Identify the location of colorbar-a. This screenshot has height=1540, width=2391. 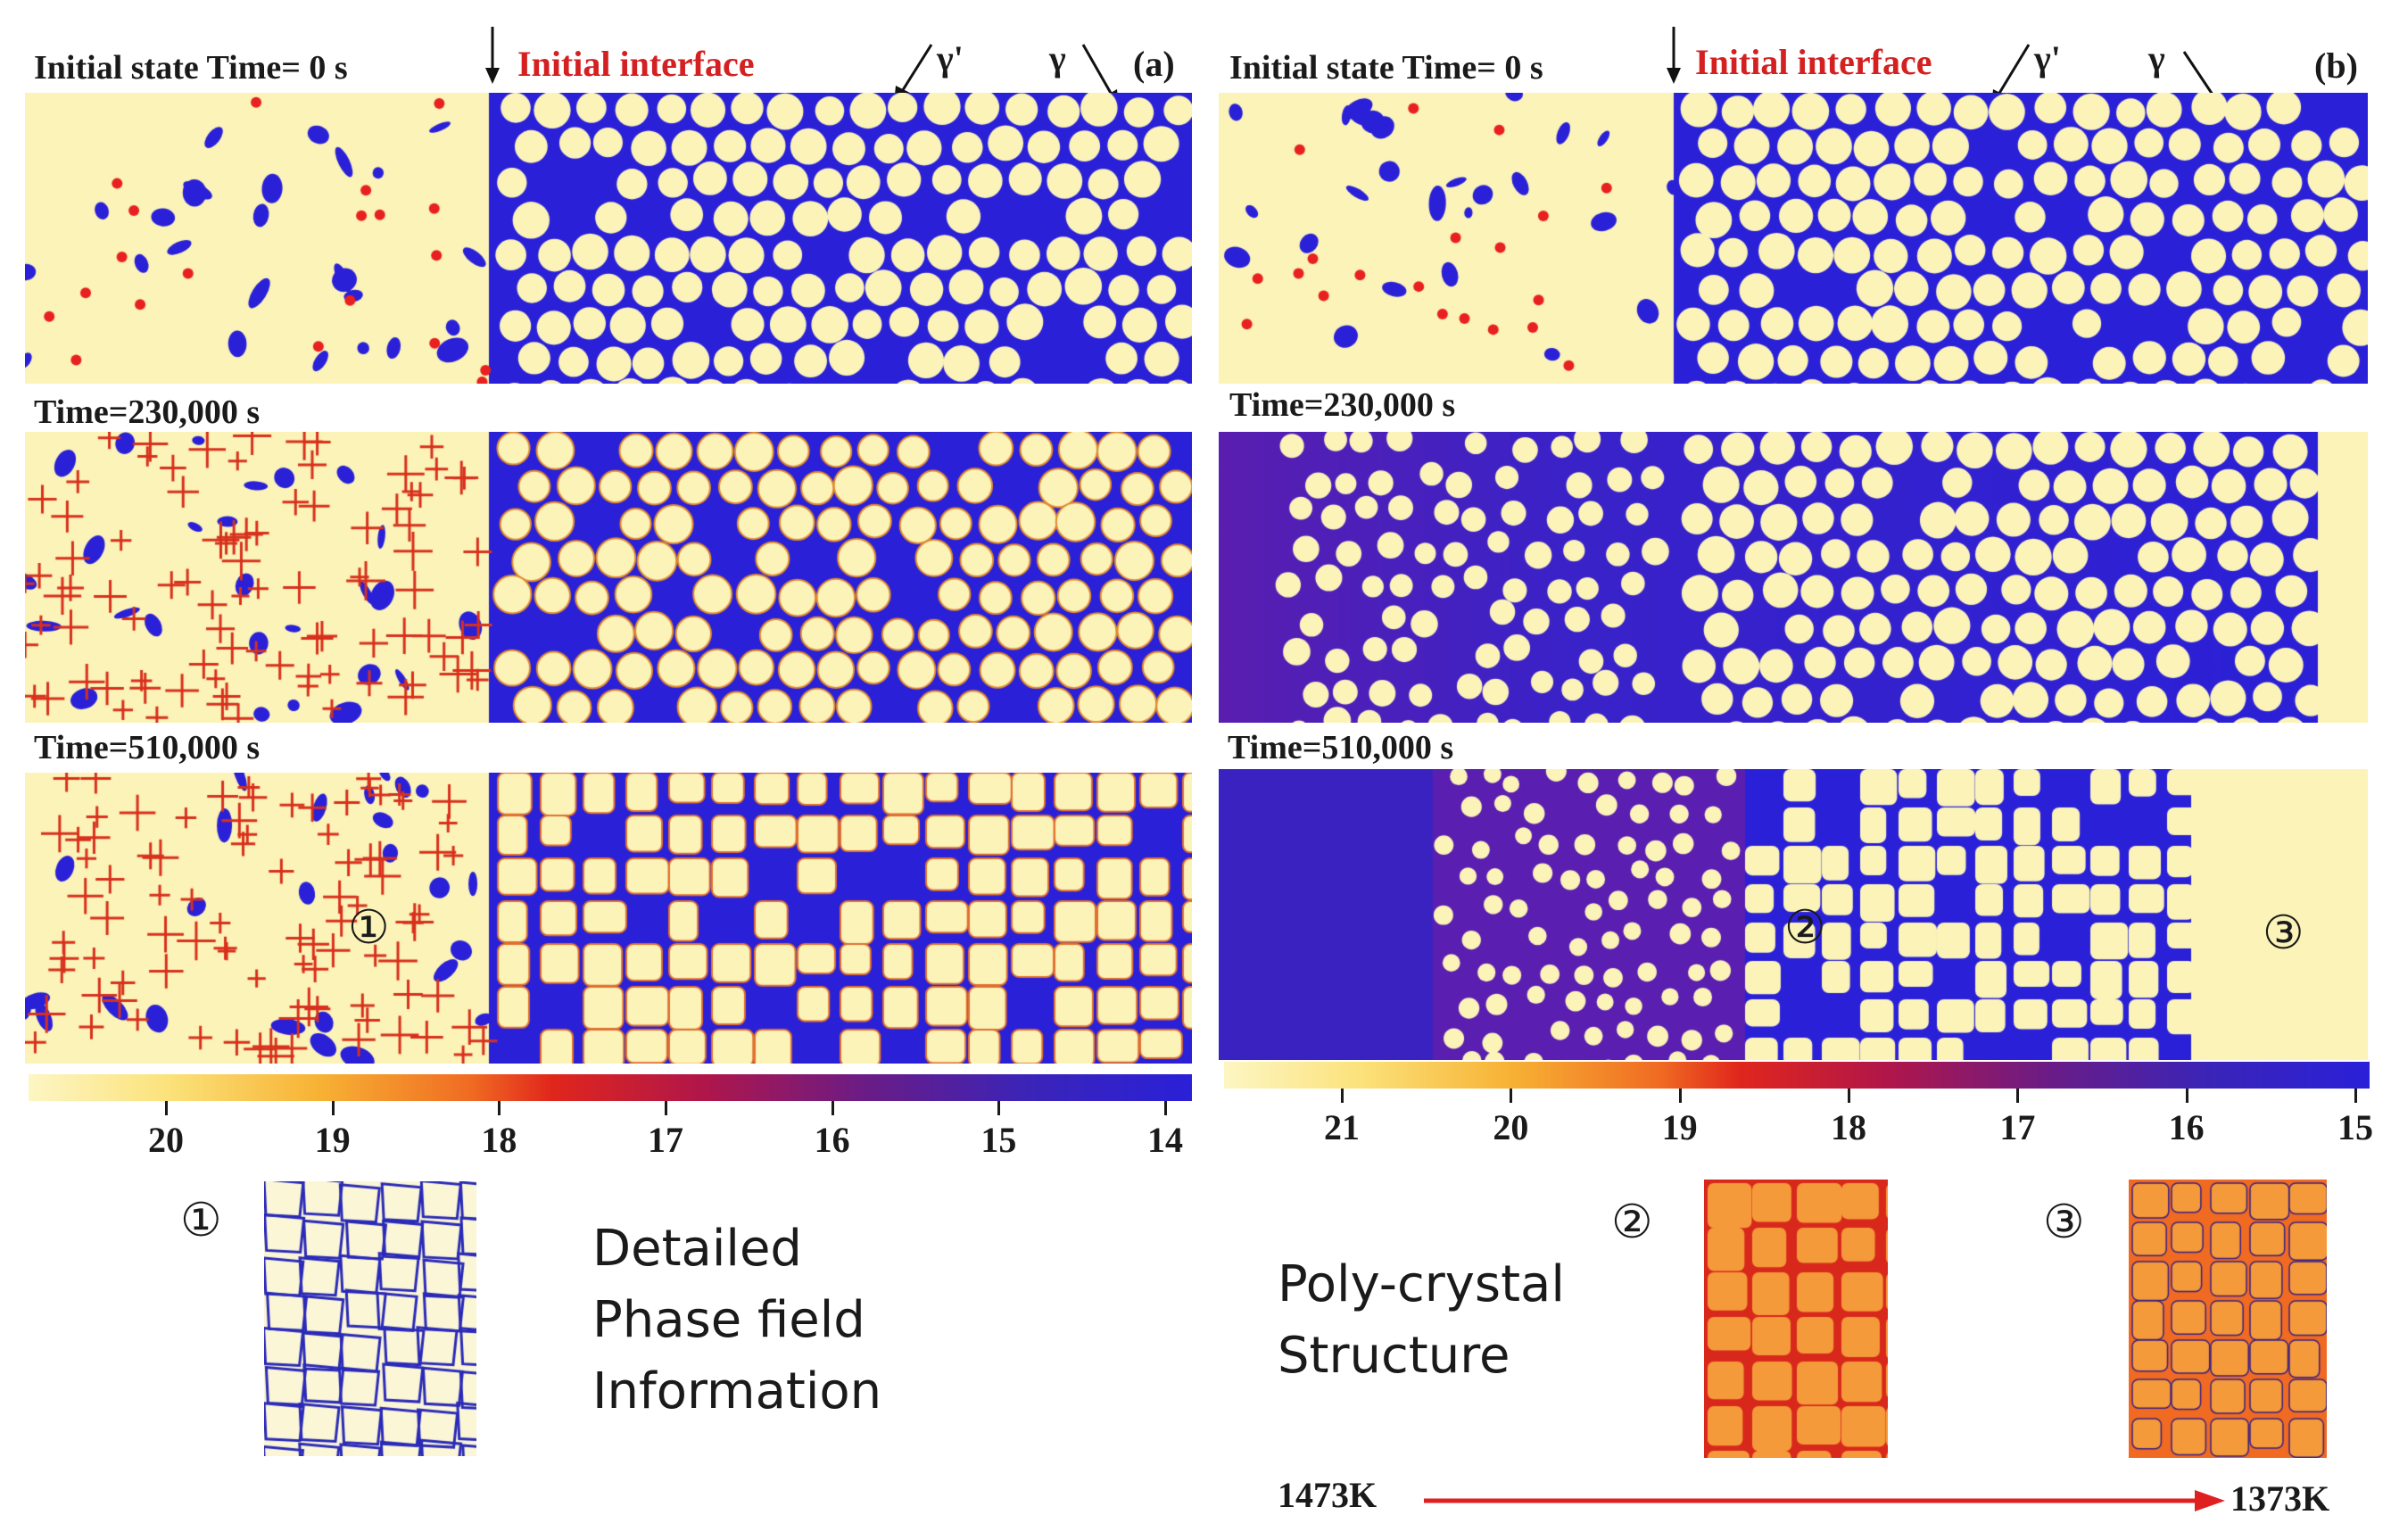
(611, 1087).